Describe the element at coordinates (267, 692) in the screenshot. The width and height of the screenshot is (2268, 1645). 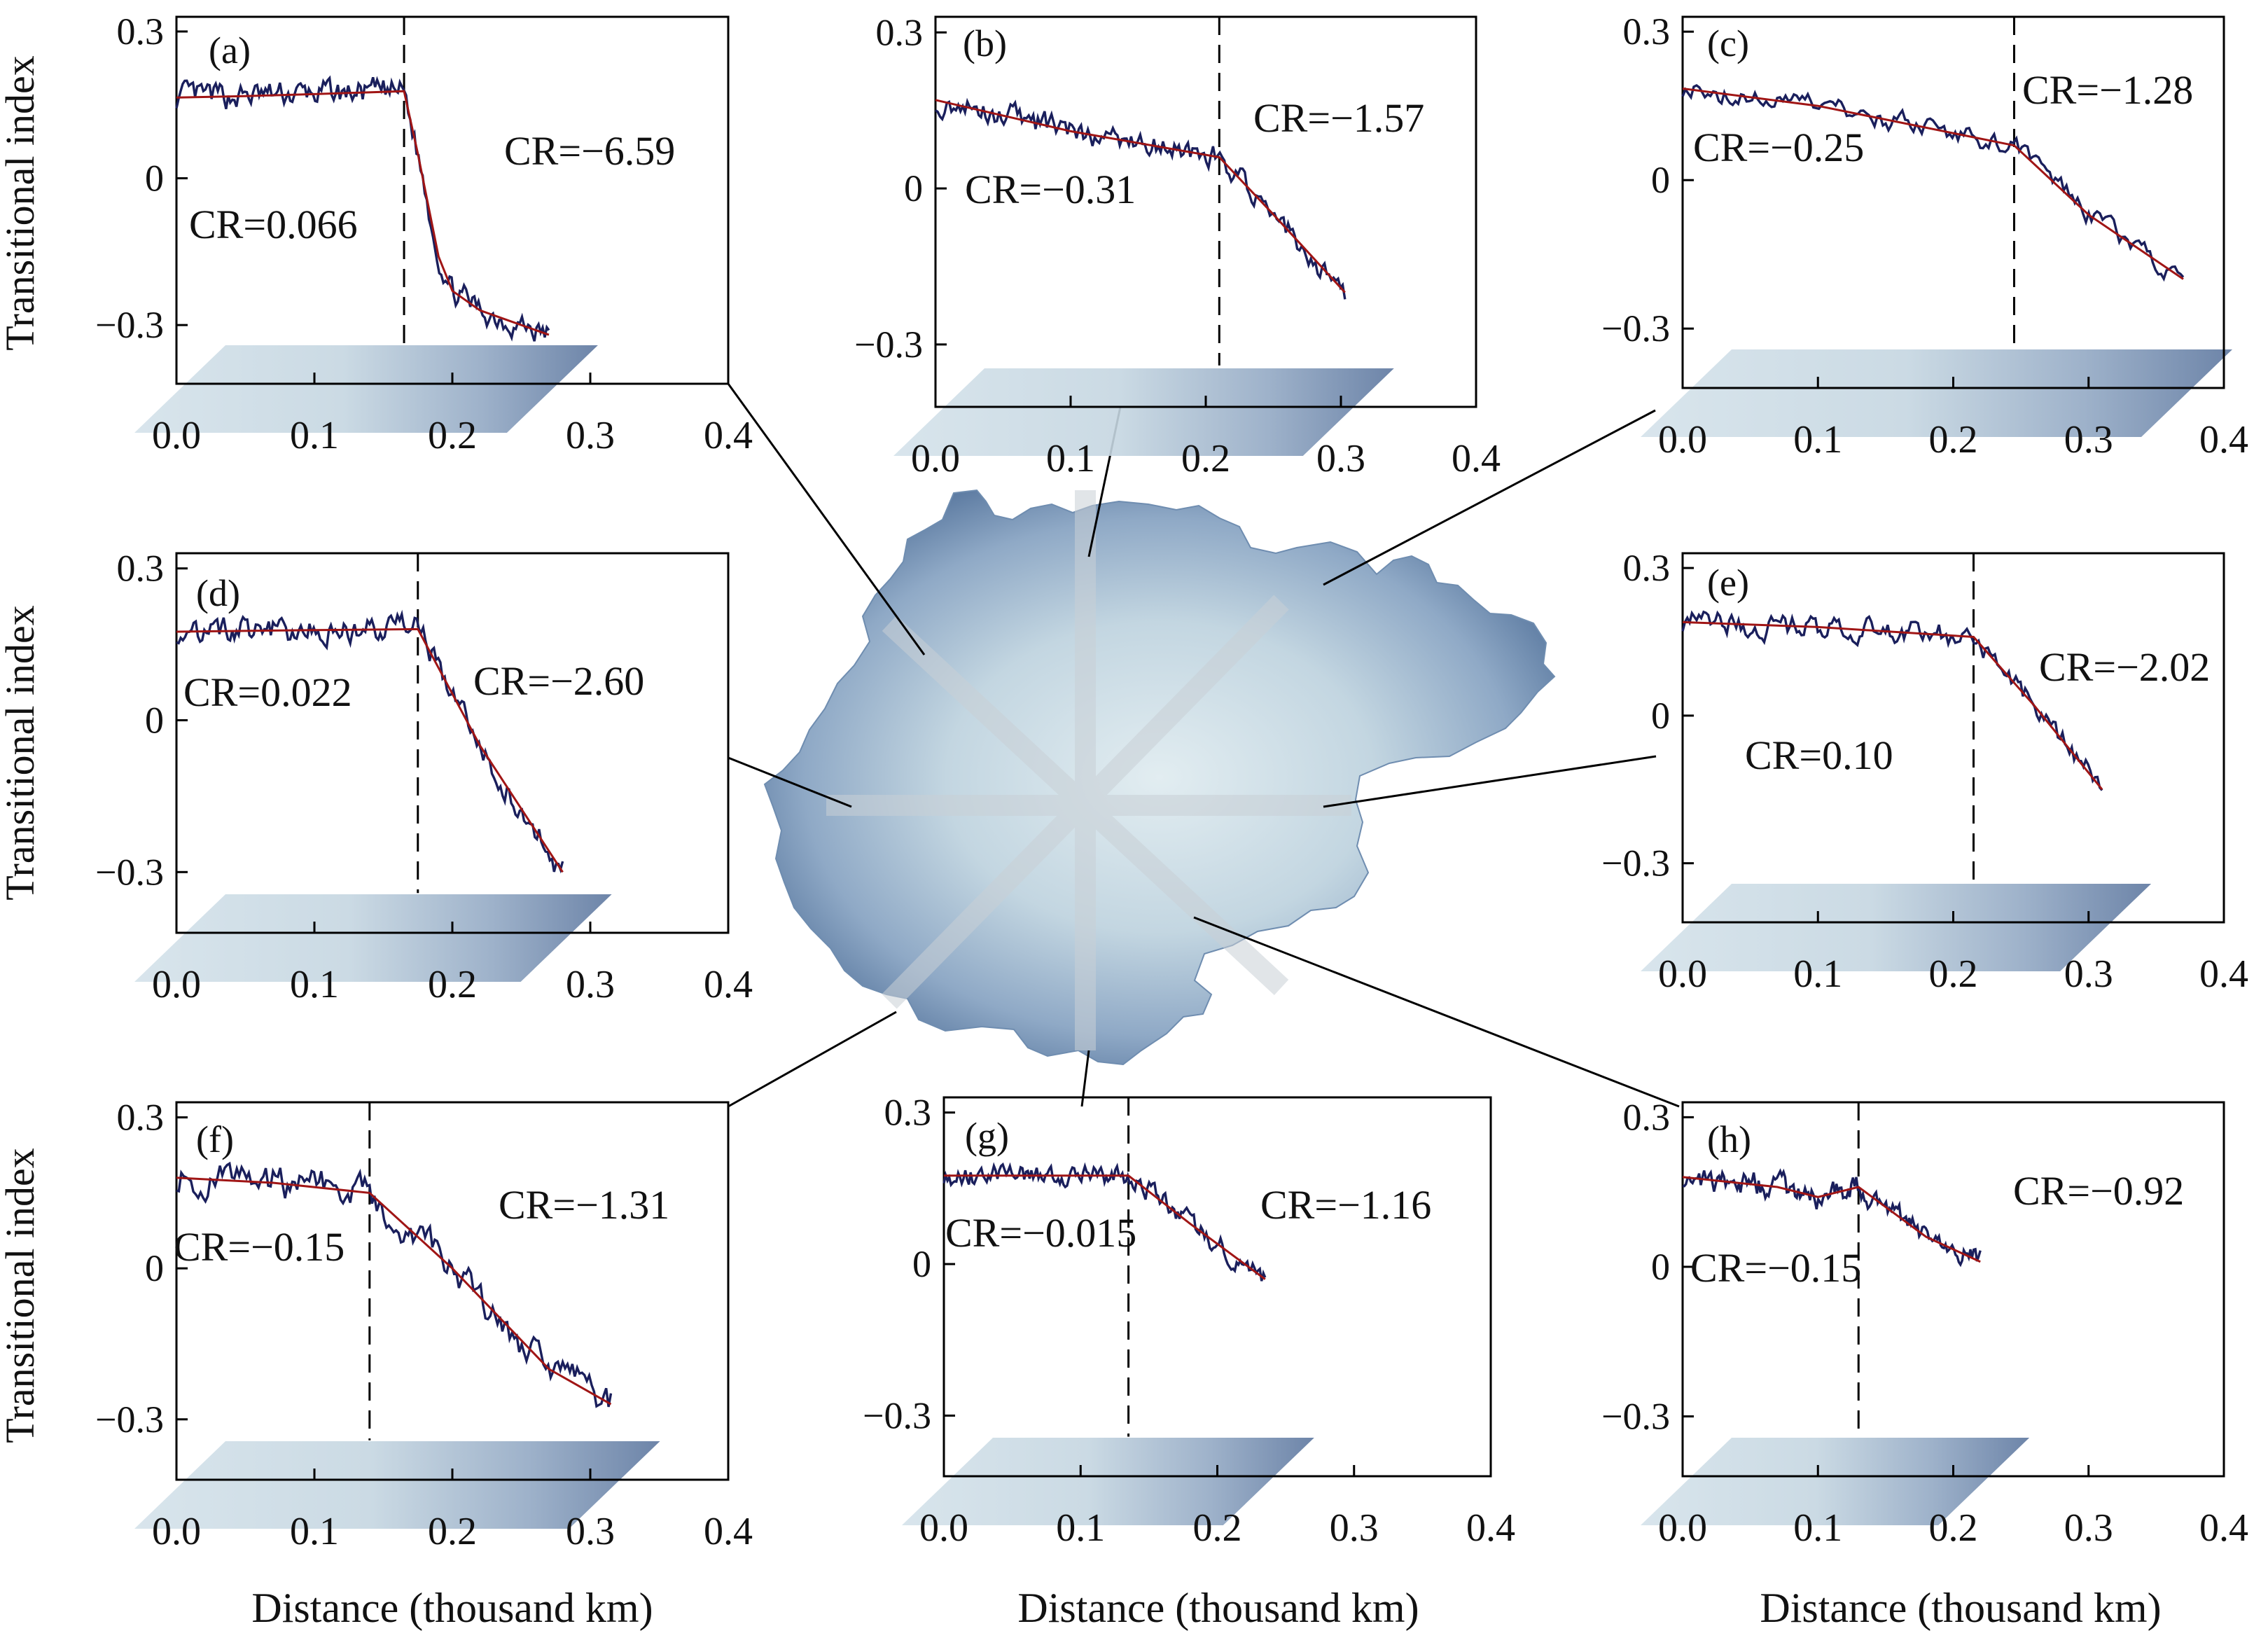
I see `cr-left-label: CR=0.022` at that location.